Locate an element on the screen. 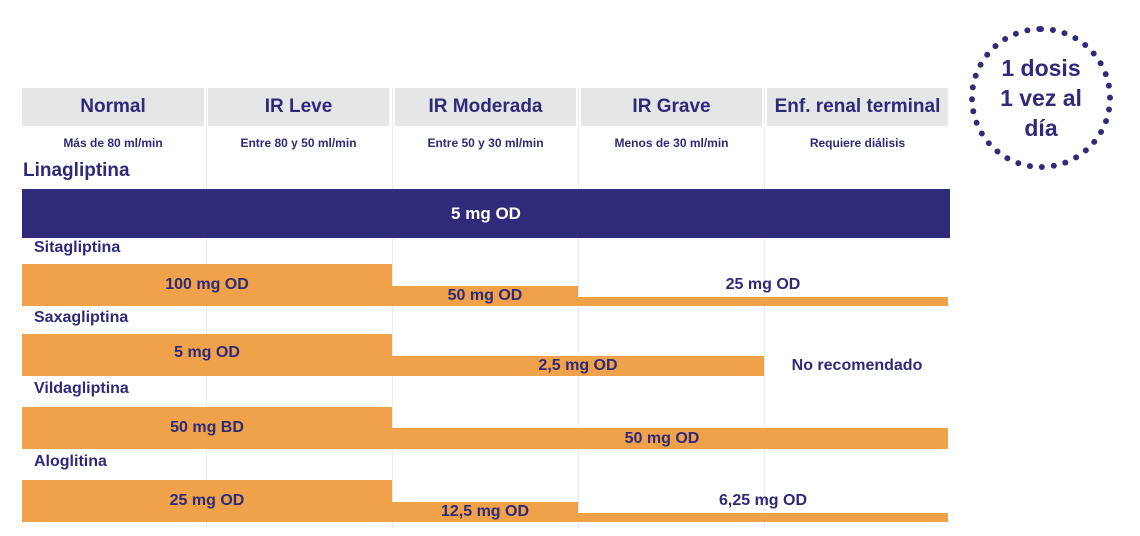  aloglitina-bar-grave-terminal is located at coordinates (763, 517).